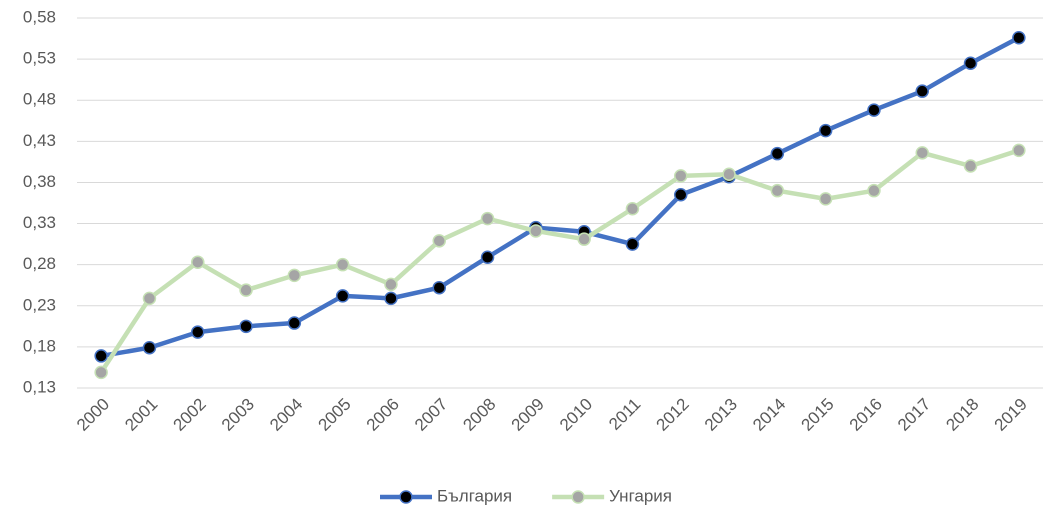 The height and width of the screenshot is (510, 1048). I want to click on x-tick-label: 2001, so click(141, 415).